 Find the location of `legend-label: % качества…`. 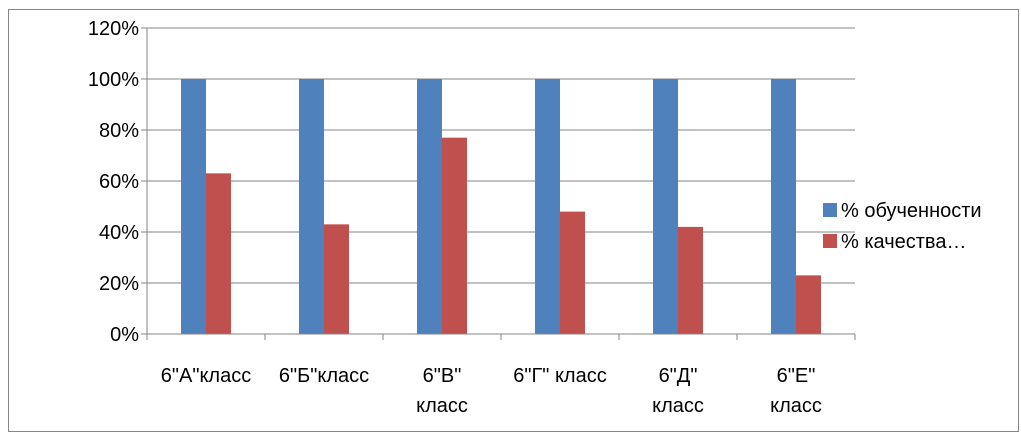

legend-label: % качества… is located at coordinates (903, 242).